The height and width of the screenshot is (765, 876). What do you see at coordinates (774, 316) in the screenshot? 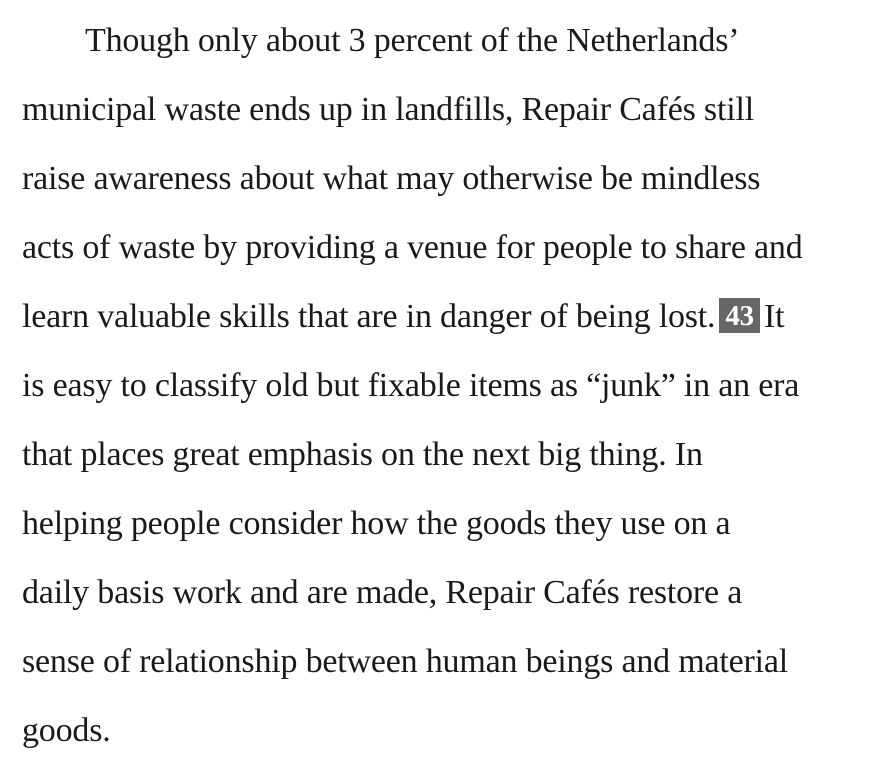
I see `paragraph-line-text: It` at bounding box center [774, 316].